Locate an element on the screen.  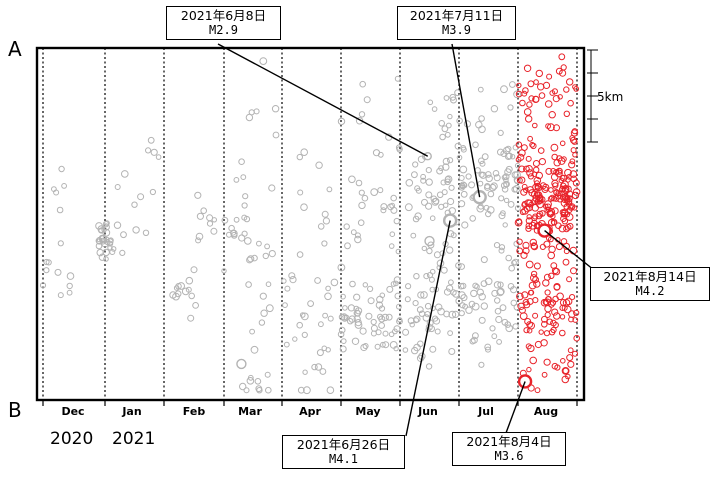
callout-magnitude: M2.9 is located at coordinates (223, 30).